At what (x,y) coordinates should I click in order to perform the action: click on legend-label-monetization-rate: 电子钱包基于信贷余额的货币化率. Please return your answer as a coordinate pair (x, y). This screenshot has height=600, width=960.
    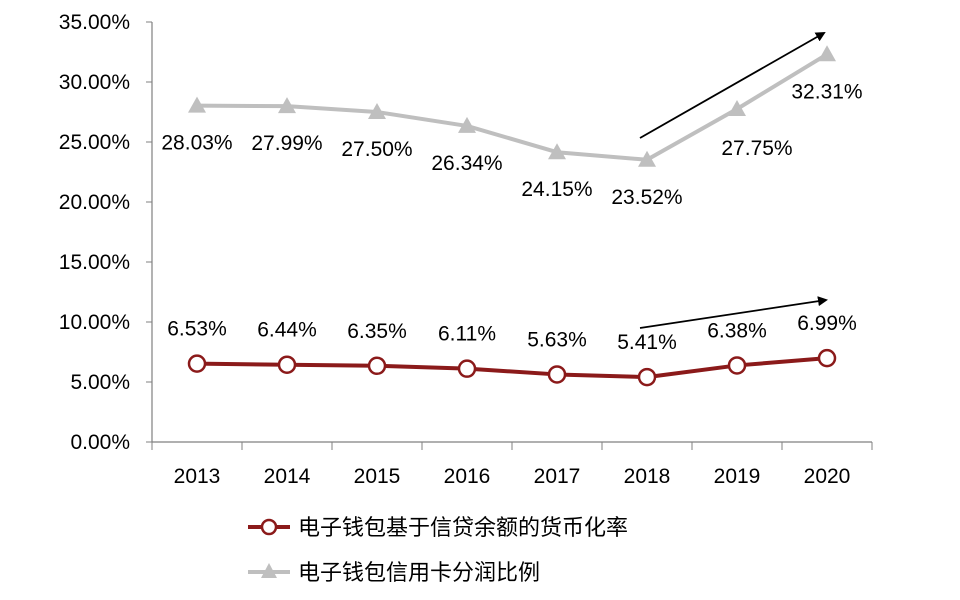
    Looking at the image, I should click on (463, 528).